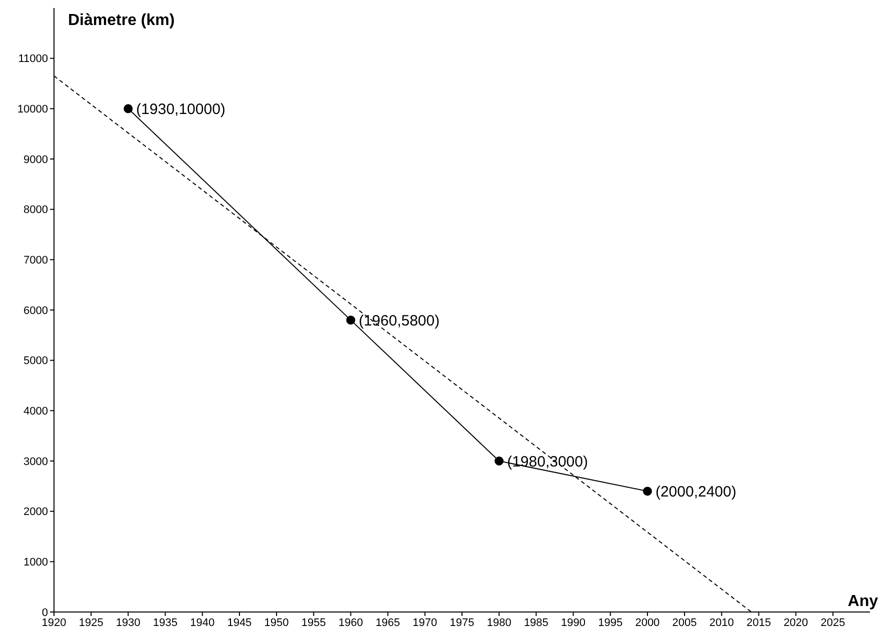 This screenshot has width=889, height=642. I want to click on y-axis-title: Diàmetre (km), so click(121, 21).